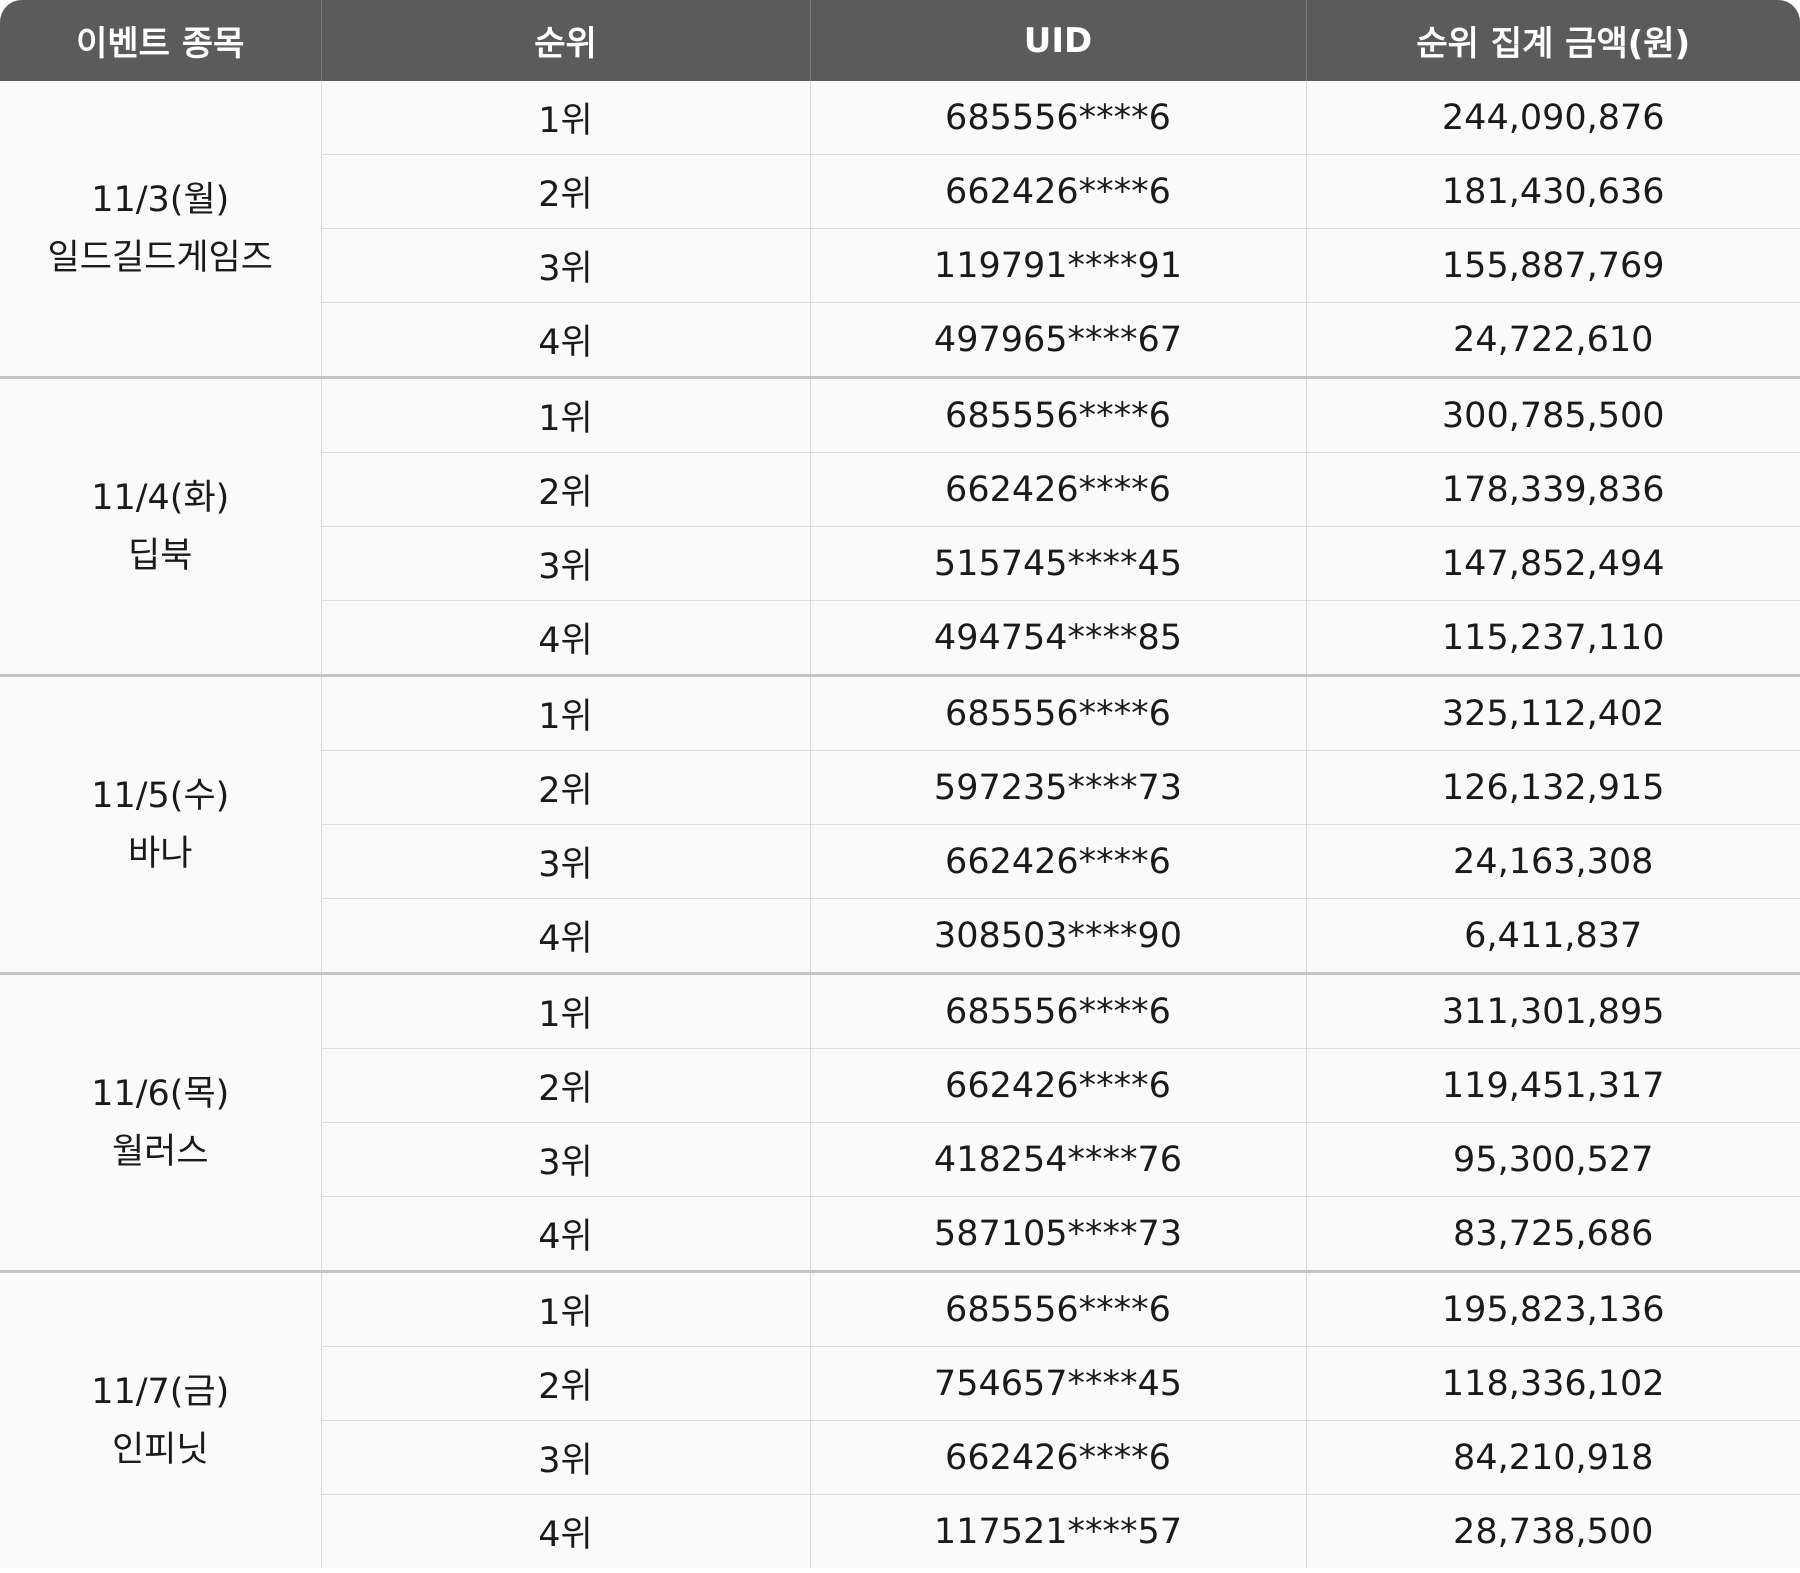  What do you see at coordinates (1057, 638) in the screenshot?
I see `uid-cell: 494754****85` at bounding box center [1057, 638].